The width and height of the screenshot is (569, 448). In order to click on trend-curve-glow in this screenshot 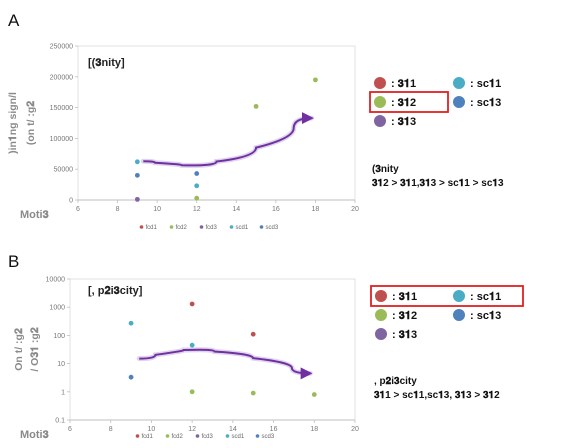, I will do `click(227, 141)`.